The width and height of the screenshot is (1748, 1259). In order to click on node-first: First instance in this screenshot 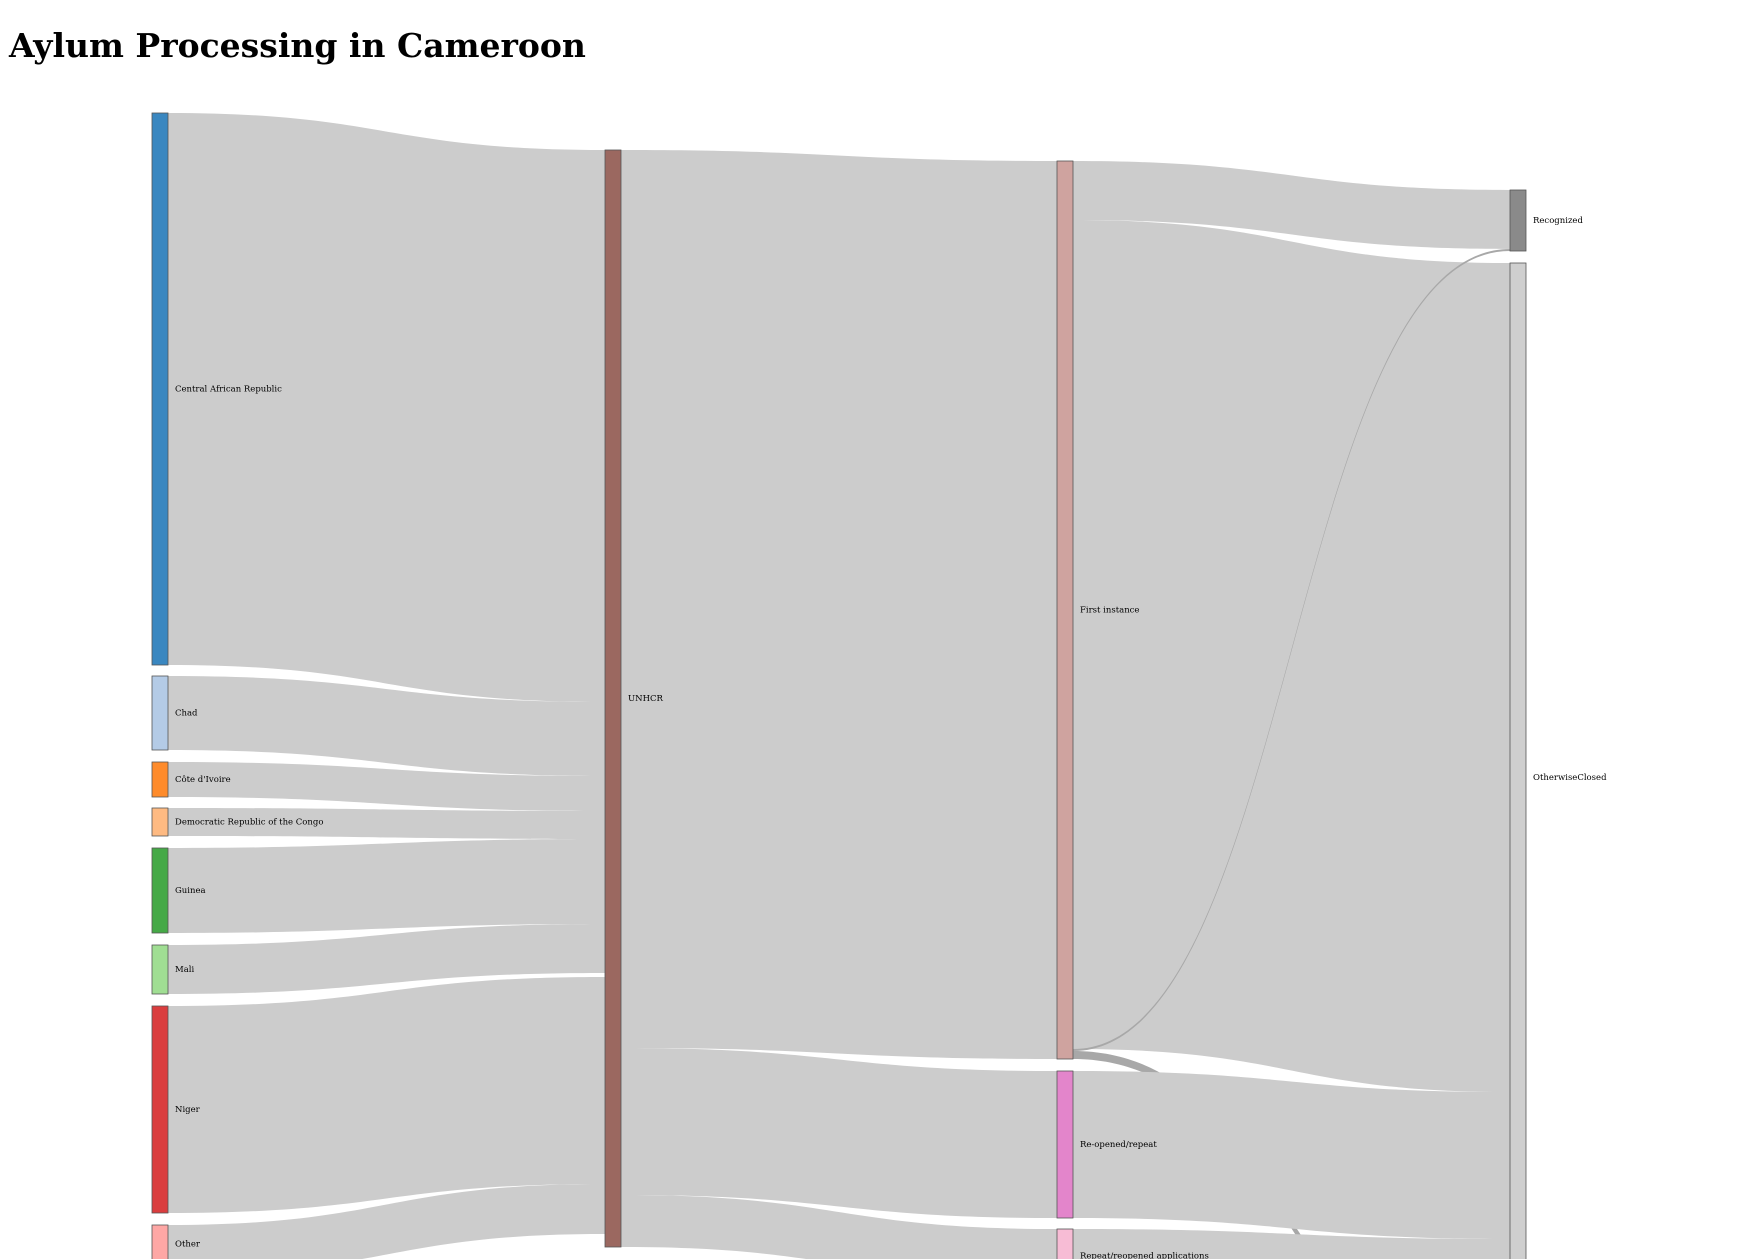, I will do `click(1097, 610)`.